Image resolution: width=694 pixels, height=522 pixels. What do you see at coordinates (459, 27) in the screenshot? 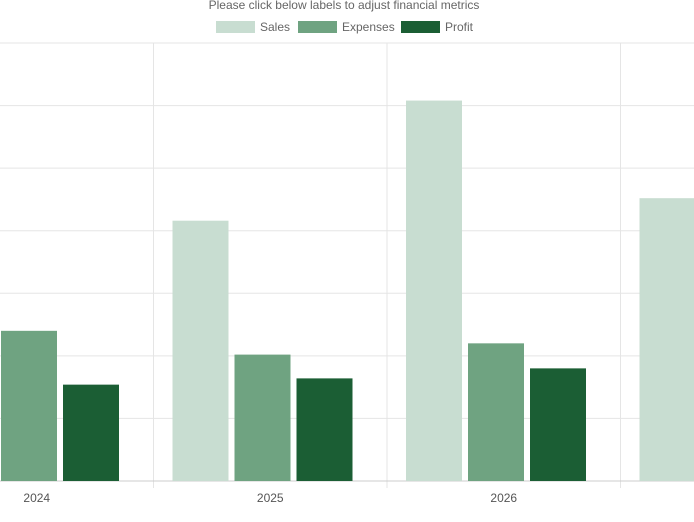
I see `legend-label: Profit` at bounding box center [459, 27].